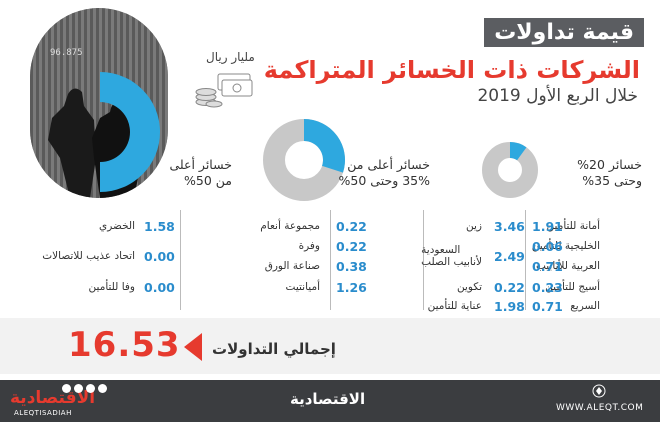 This screenshot has width=660, height=422. I want to click on total-value: 16.53, so click(124, 345).